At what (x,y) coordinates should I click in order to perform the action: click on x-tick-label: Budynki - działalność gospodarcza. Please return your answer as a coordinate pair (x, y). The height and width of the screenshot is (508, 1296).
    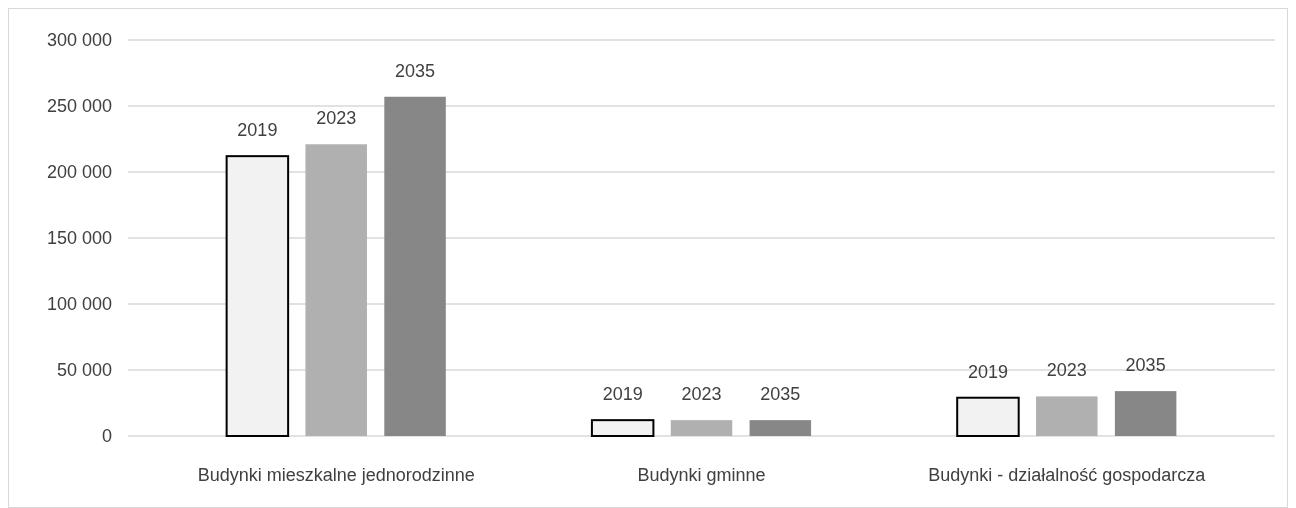
    Looking at the image, I should click on (1067, 475).